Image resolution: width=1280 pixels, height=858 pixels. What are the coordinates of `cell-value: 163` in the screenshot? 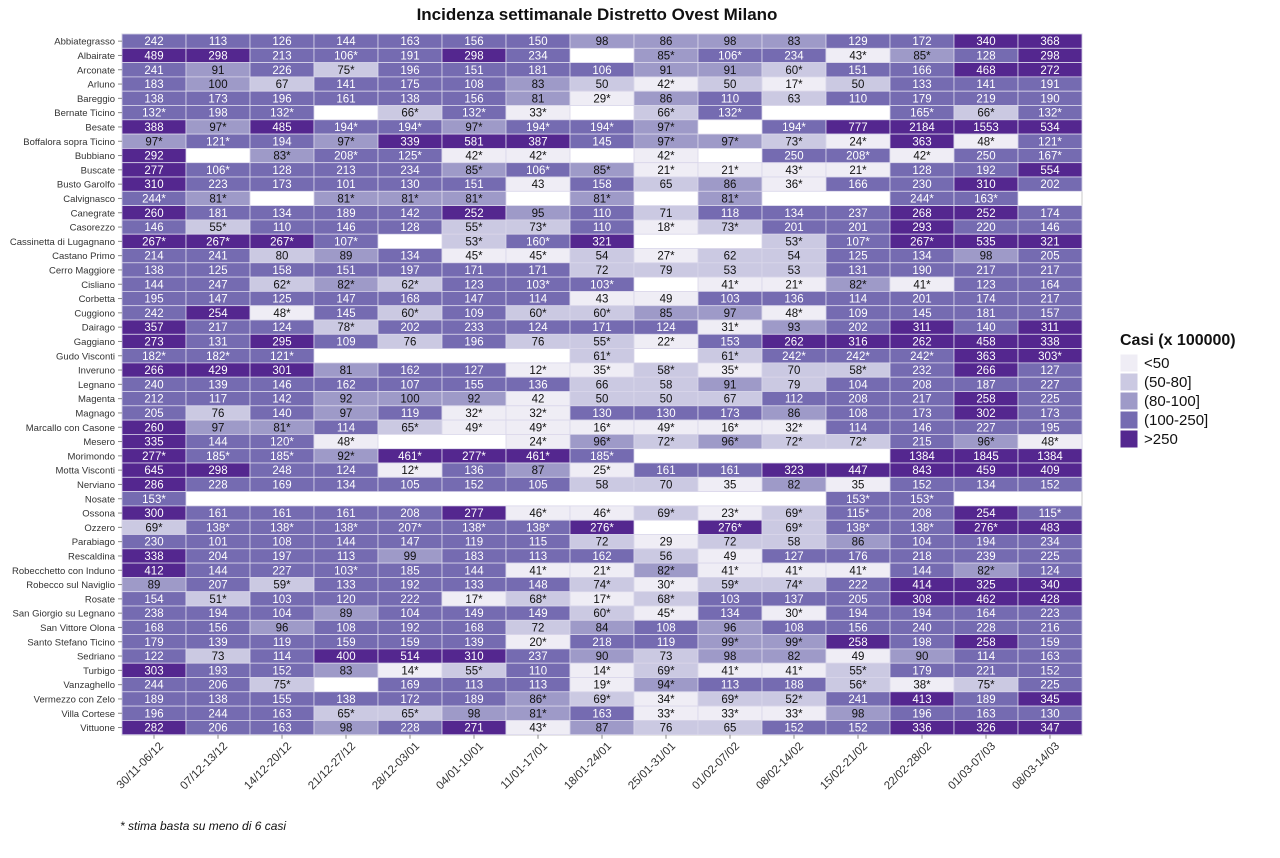 It's located at (409, 42).